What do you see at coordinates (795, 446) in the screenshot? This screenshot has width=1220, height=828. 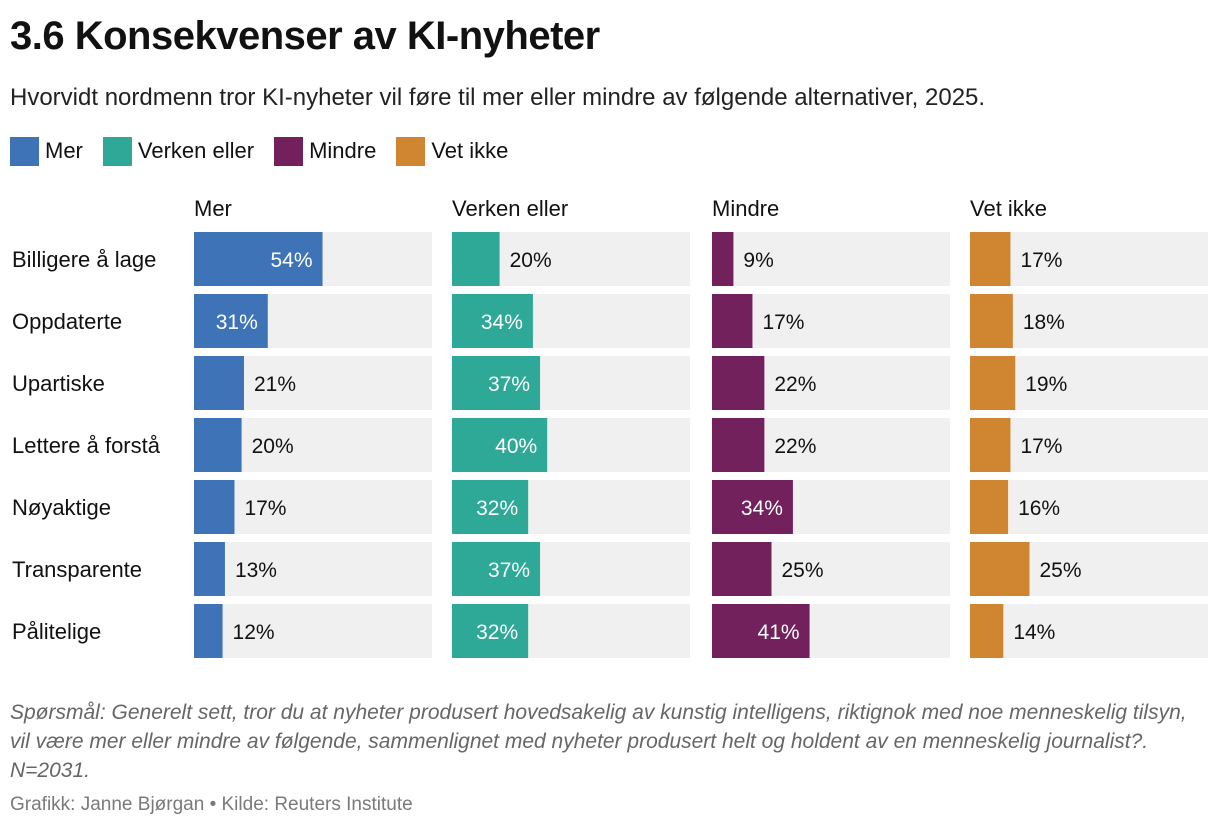 I see `value-label-mindre-lettere-a-forsta: 22%` at bounding box center [795, 446].